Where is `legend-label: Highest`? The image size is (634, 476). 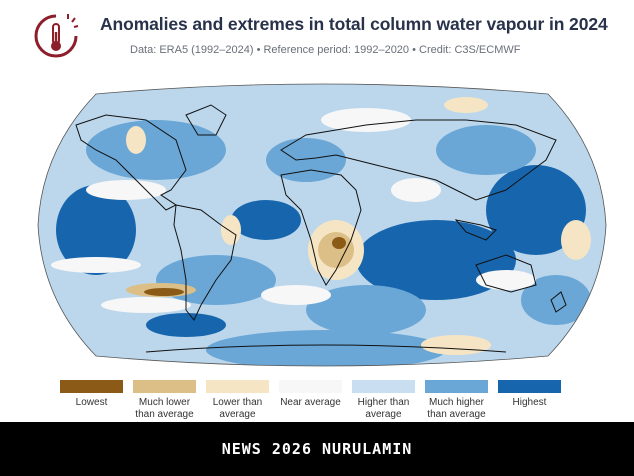 legend-label: Highest is located at coordinates (529, 402).